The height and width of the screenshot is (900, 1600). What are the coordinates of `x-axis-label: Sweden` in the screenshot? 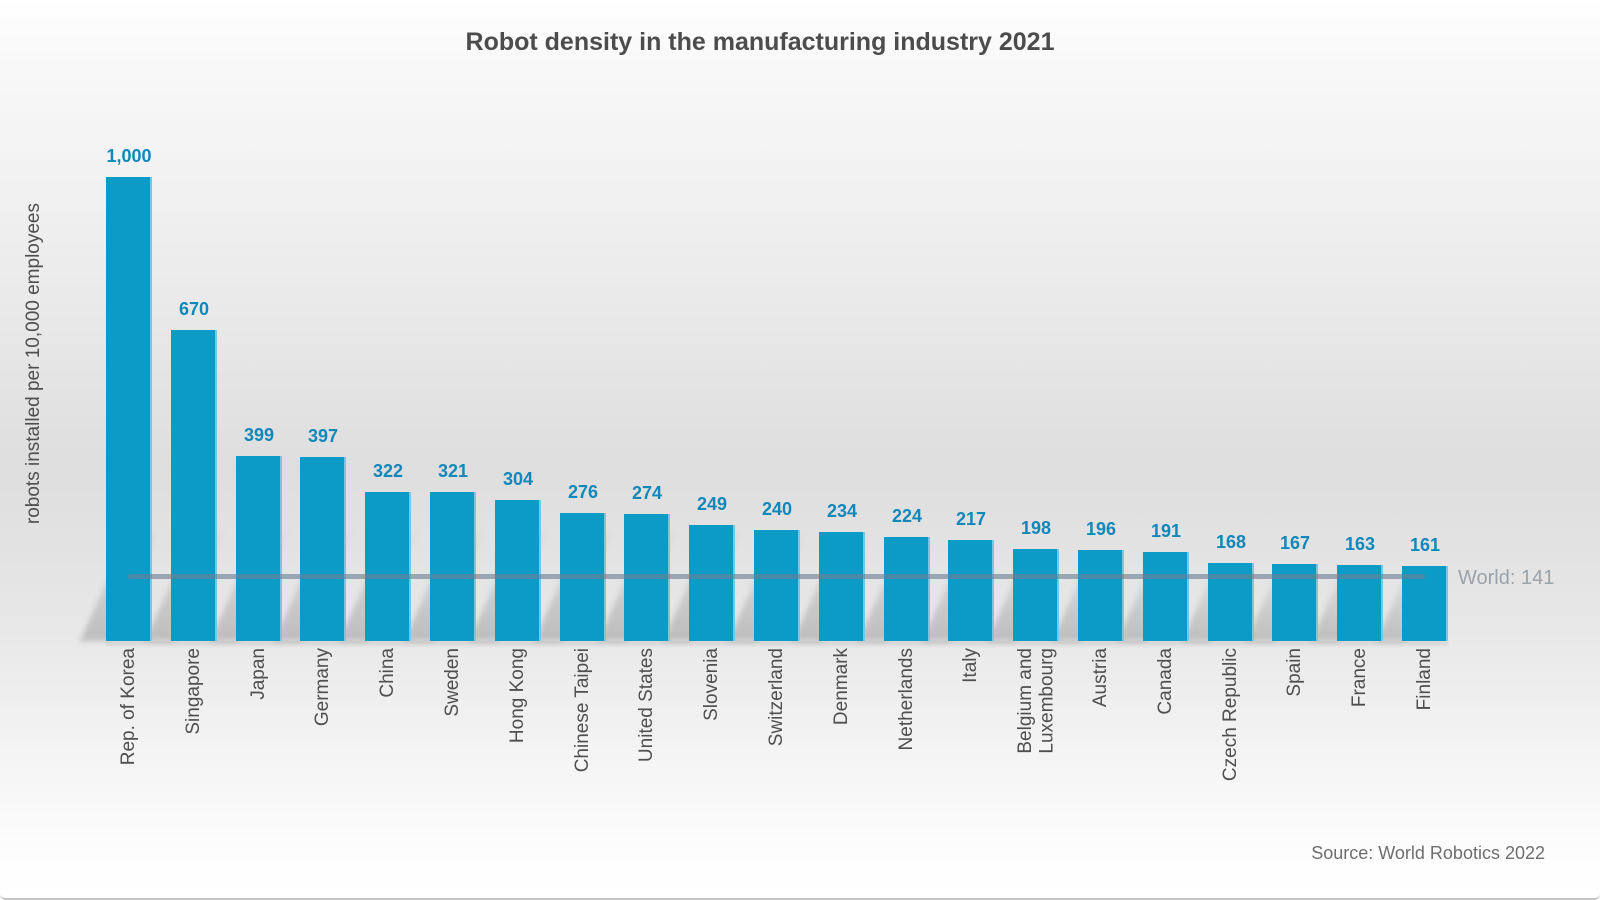 It's located at (453, 682).